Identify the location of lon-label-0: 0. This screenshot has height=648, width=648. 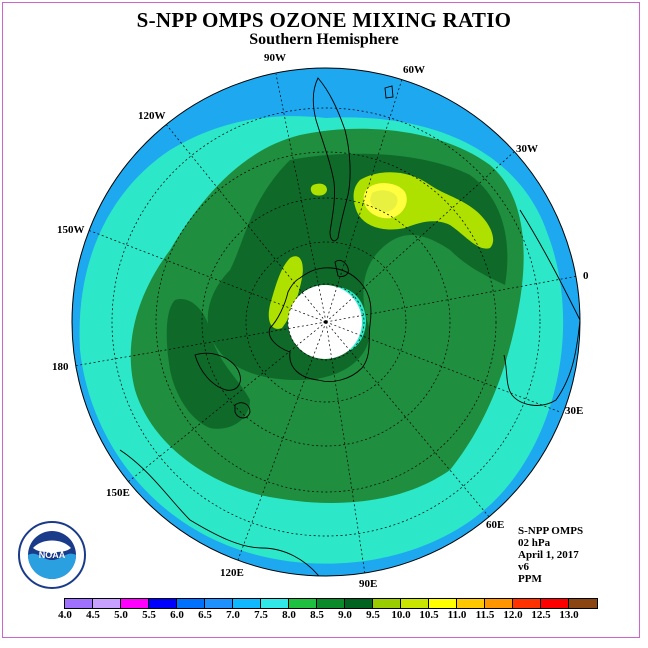
(586, 276).